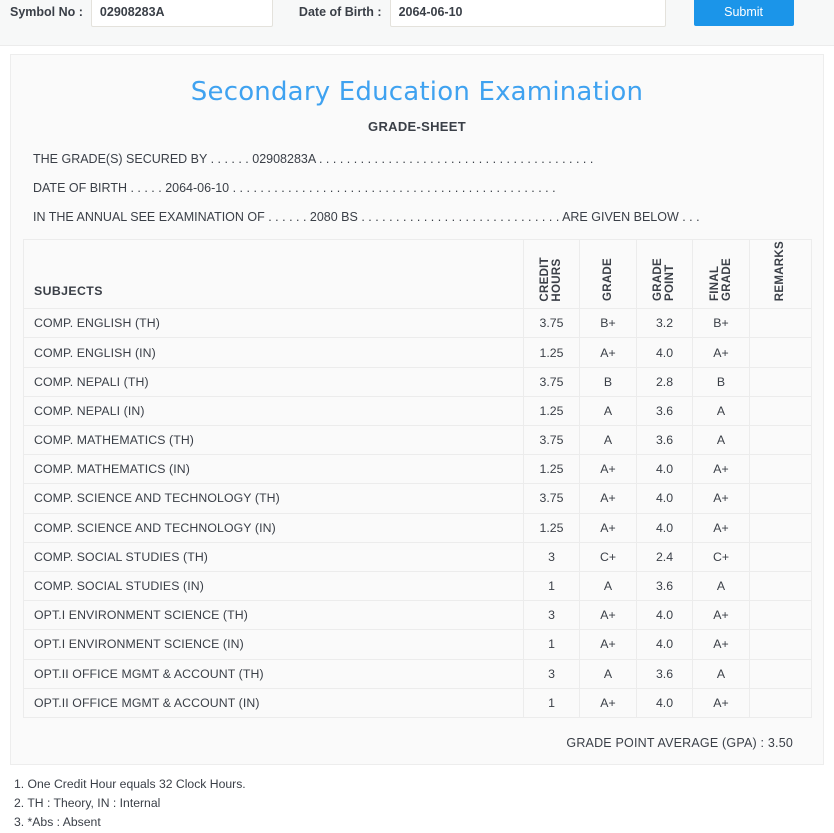 The image size is (834, 833). What do you see at coordinates (664, 381) in the screenshot?
I see `cell-grade-point: 2.8` at bounding box center [664, 381].